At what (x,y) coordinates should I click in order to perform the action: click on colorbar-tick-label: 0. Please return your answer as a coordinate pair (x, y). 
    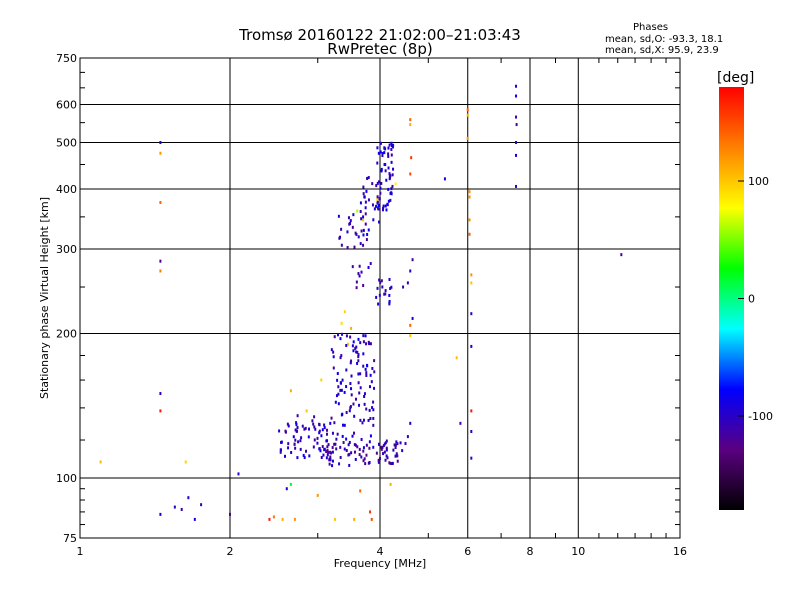
    Looking at the image, I should click on (751, 299).